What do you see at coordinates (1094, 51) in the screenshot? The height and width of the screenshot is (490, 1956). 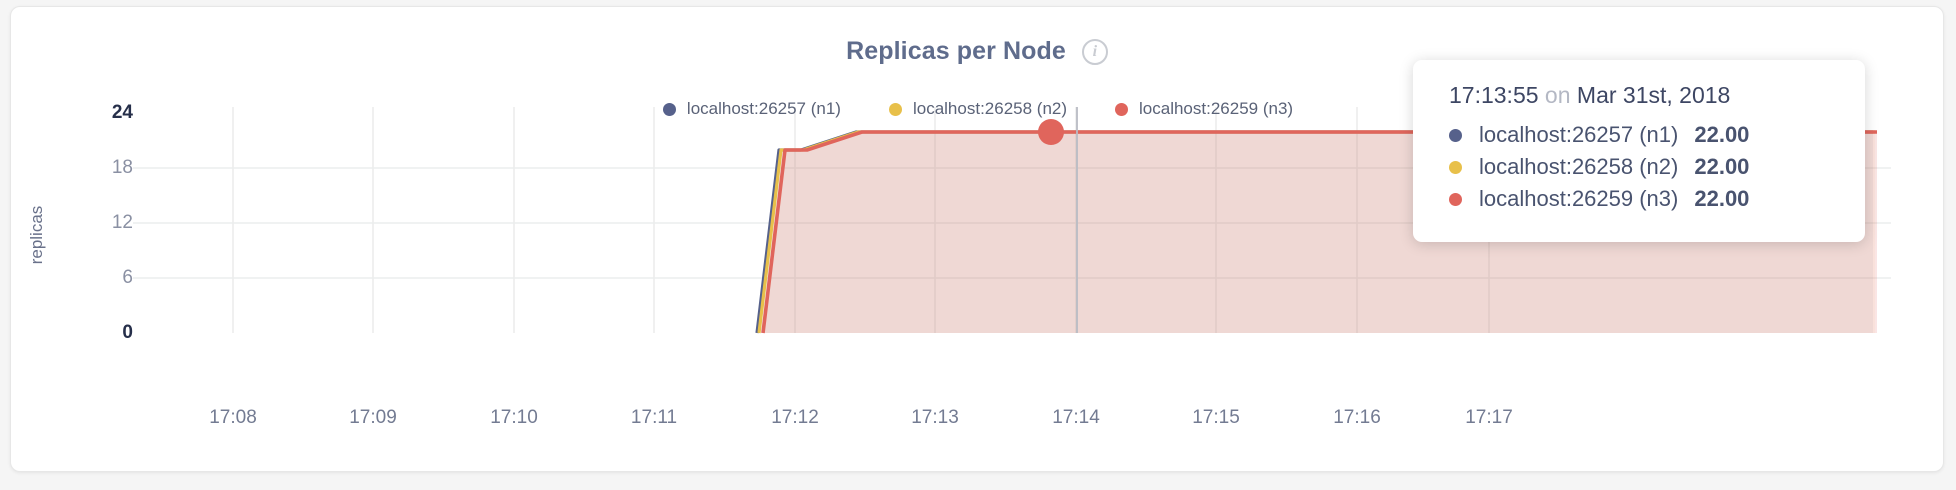 I see `info-icon: i` at bounding box center [1094, 51].